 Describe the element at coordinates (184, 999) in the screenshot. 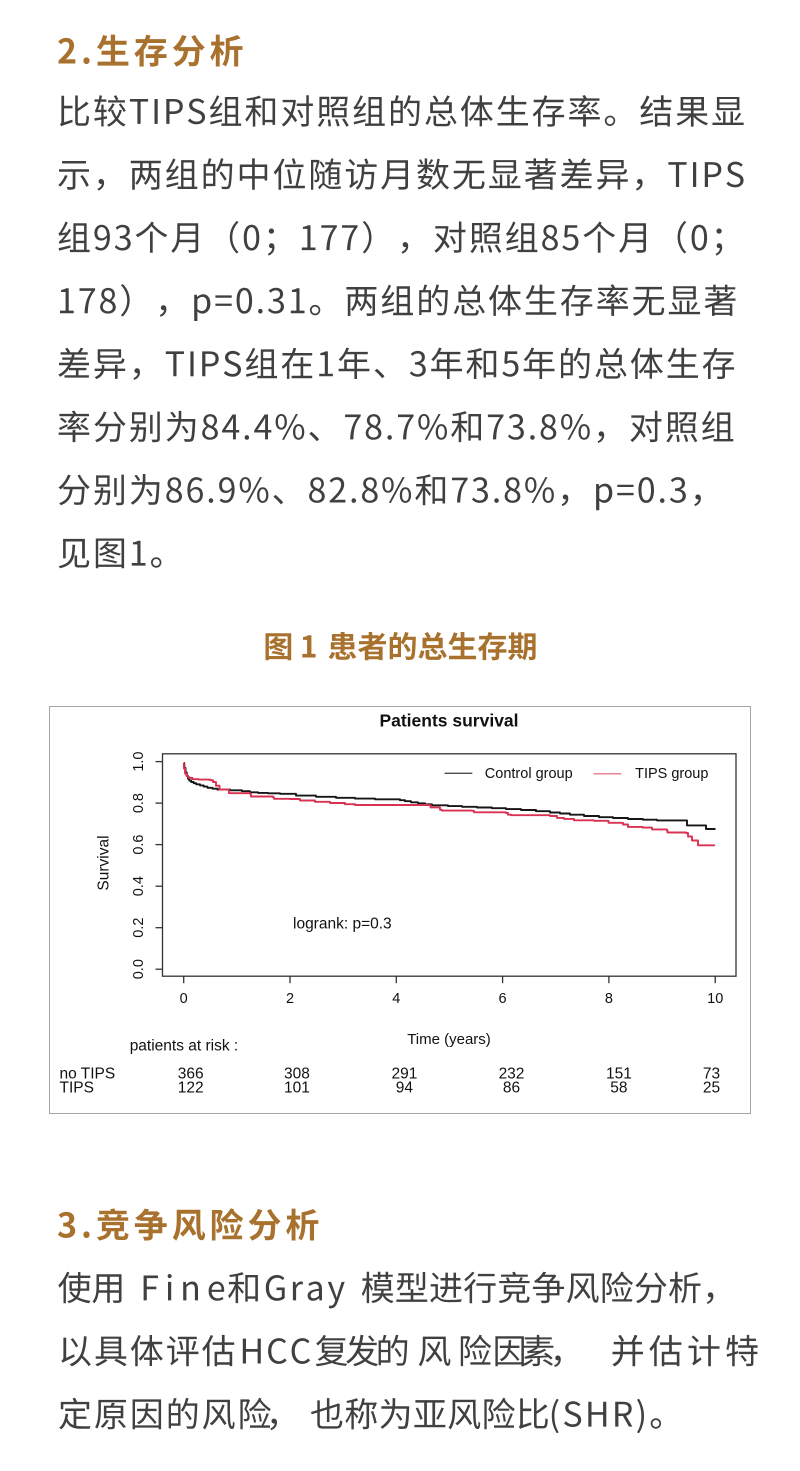

I see `svg-text: 0` at that location.